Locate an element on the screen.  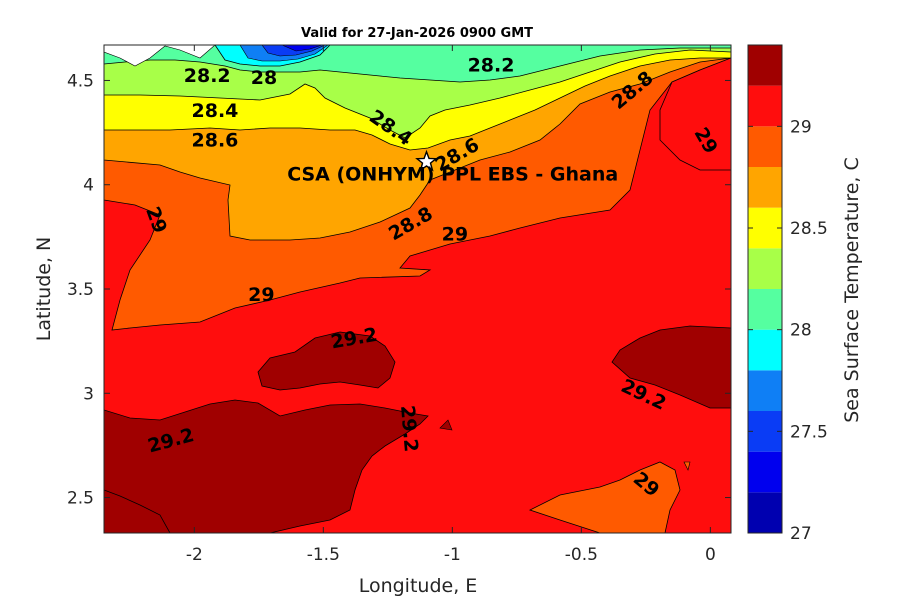
site-label: CSA (ONHYM) PPL EBS - Ghana is located at coordinates (452, 175).